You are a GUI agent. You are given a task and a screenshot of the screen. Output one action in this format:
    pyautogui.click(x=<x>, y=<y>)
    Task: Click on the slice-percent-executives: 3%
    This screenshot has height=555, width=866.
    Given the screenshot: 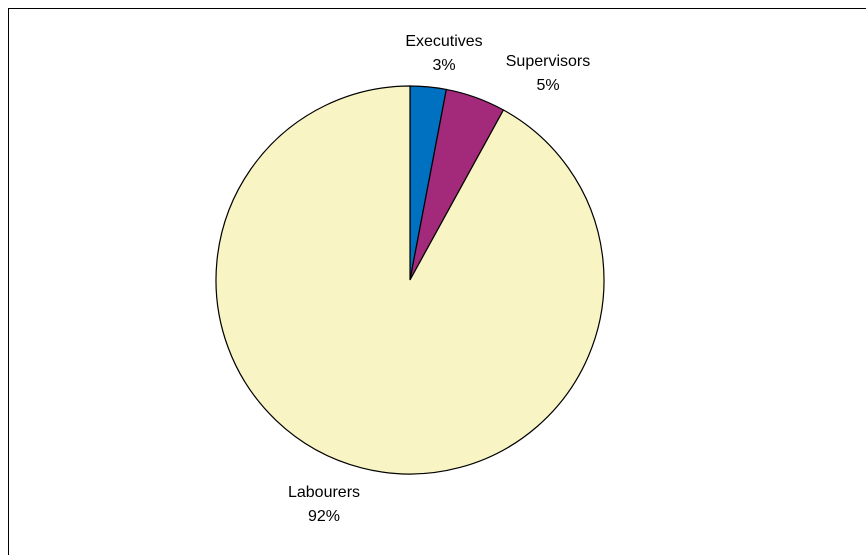 What is the action you would take?
    pyautogui.click(x=443, y=65)
    